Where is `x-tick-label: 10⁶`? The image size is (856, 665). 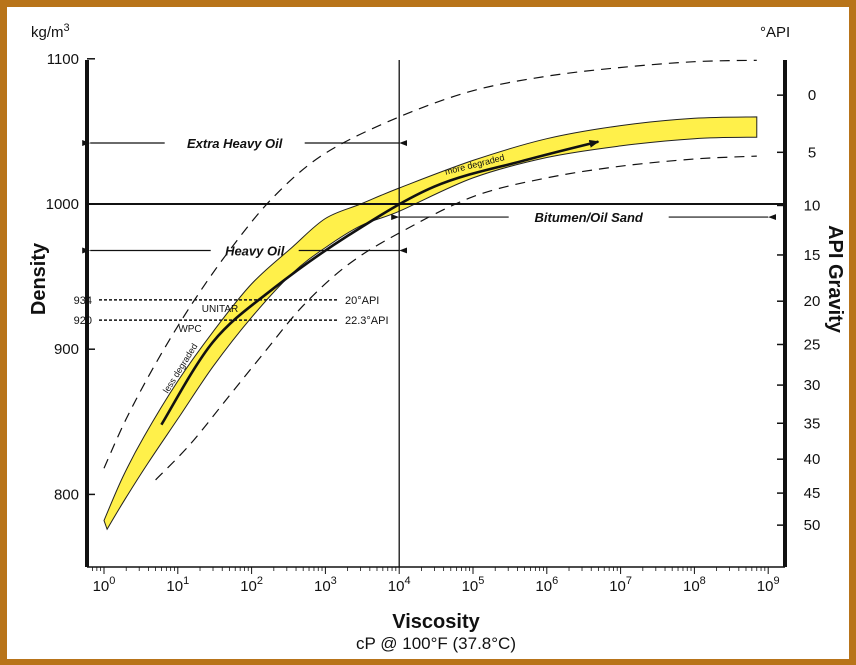 x-tick-label: 10⁶ is located at coordinates (546, 585).